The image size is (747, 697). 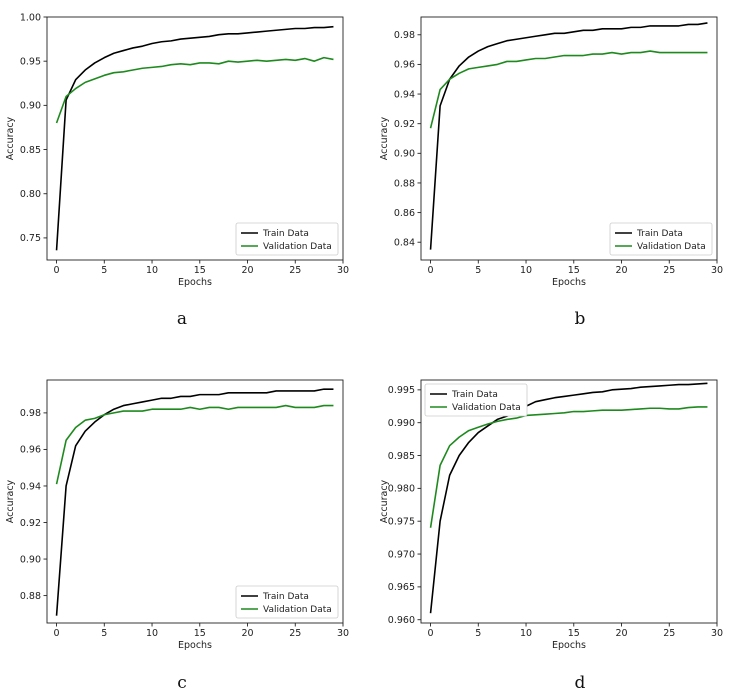 What do you see at coordinates (30, 17) in the screenshot?
I see `y-tick-label: 1.00` at bounding box center [30, 17].